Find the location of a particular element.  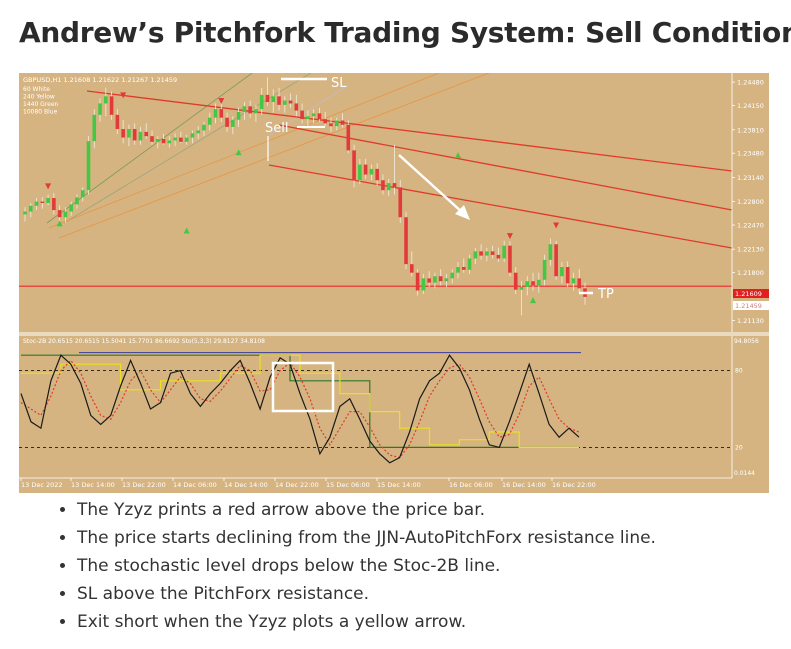

pitchfork-upper is located at coordinates (409, 131).